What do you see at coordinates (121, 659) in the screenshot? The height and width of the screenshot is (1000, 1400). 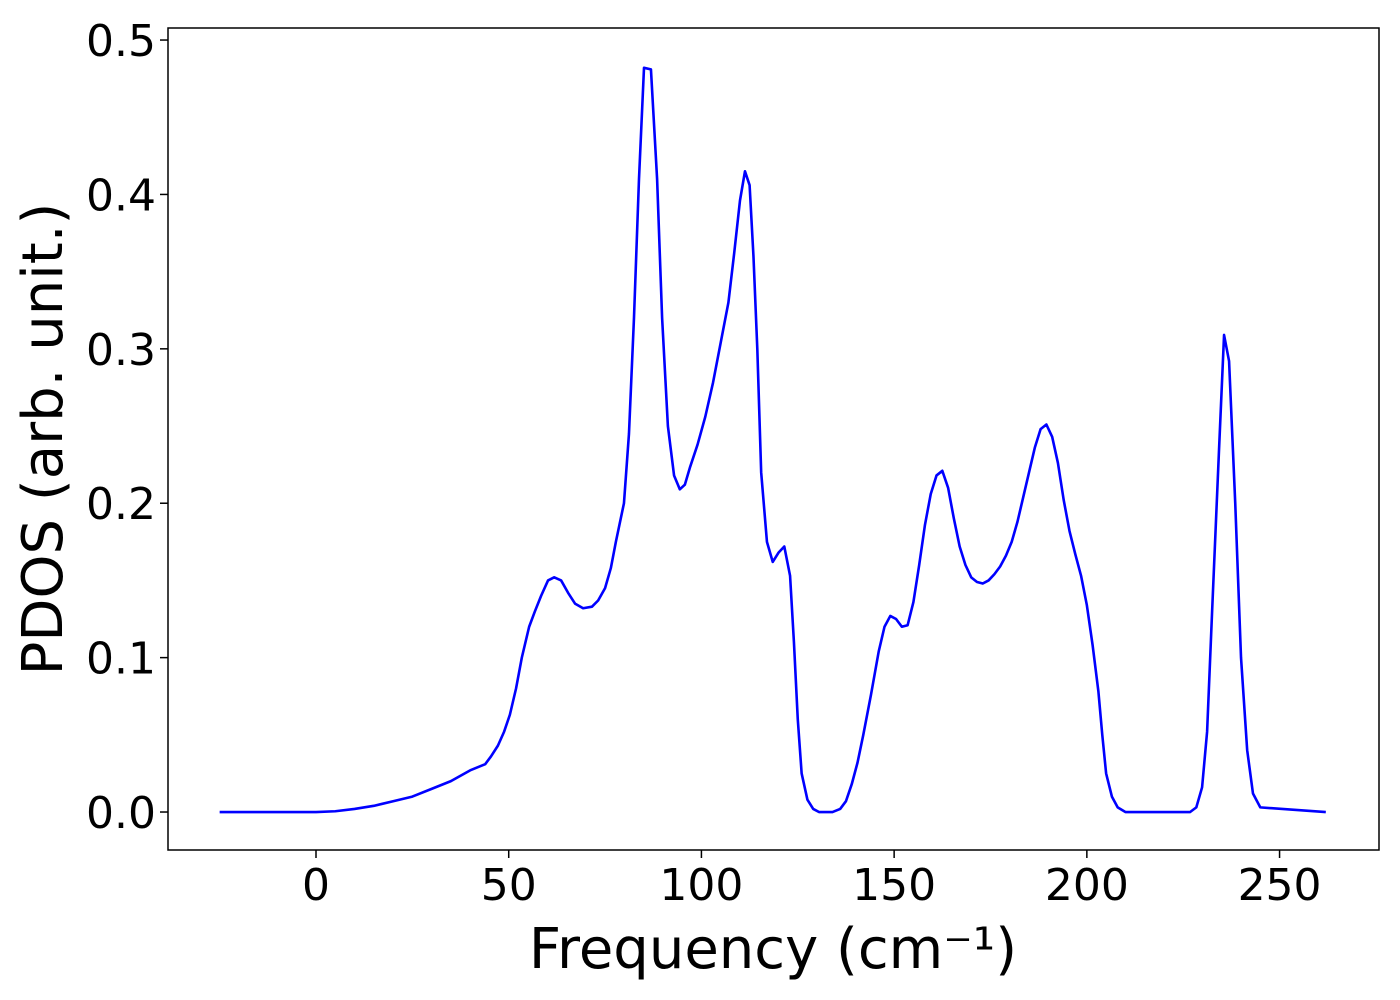 I see `y-tick-label: 0.1` at bounding box center [121, 659].